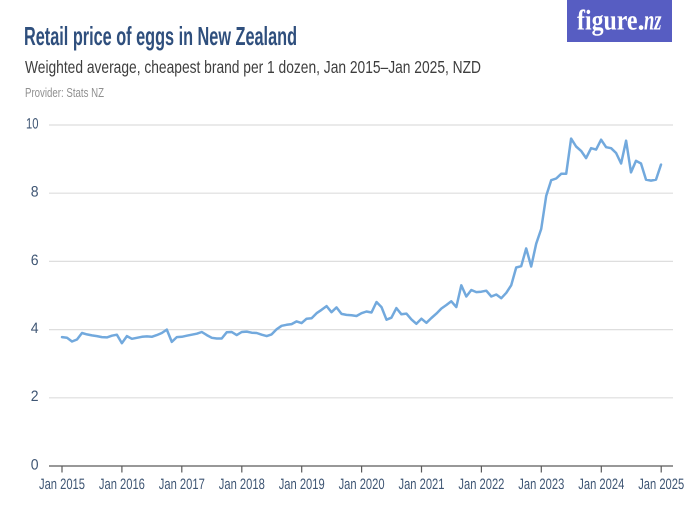 This screenshot has width=700, height=525. Describe the element at coordinates (661, 484) in the screenshot. I see `svg-text: Jan 2025` at that location.